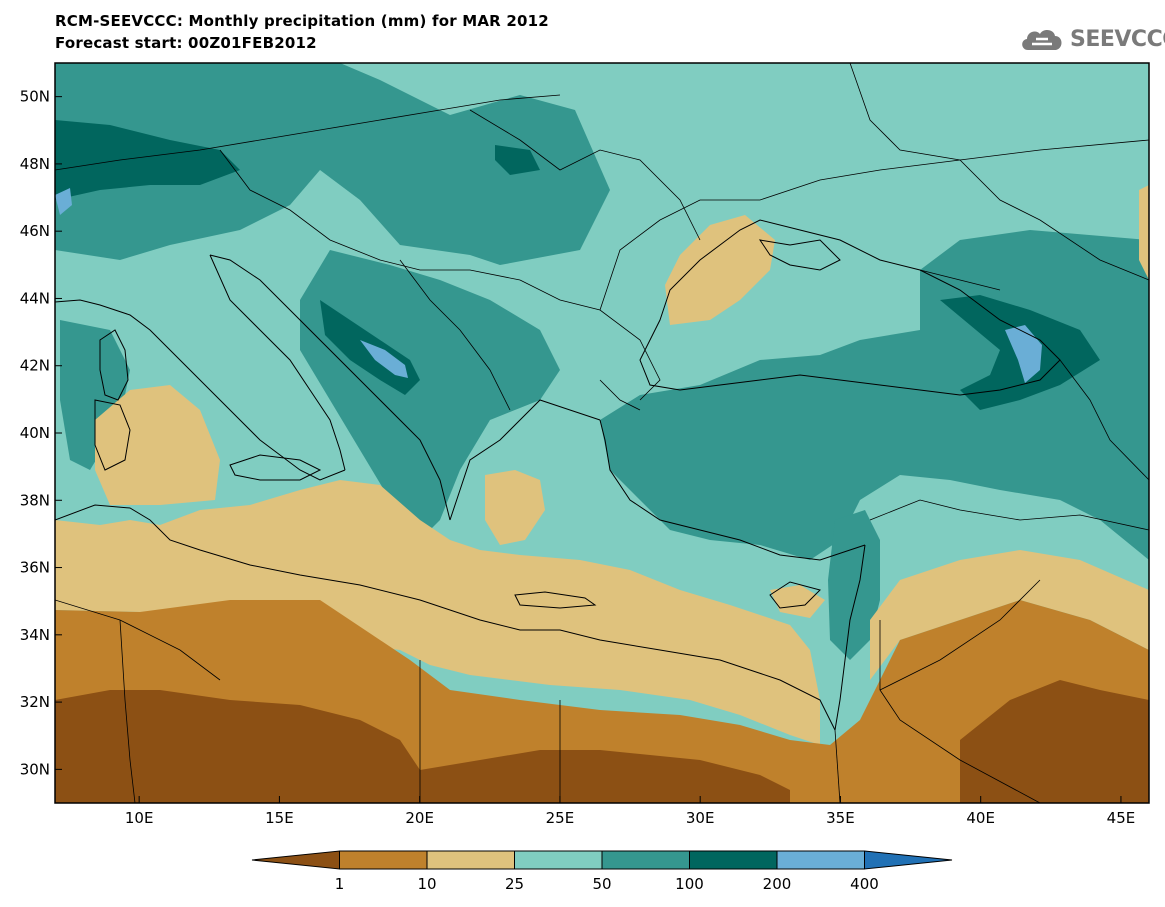 This screenshot has width=1165, height=907. Describe the element at coordinates (430, 395) in the screenshot. I see `field-50-100-balkans` at that location.